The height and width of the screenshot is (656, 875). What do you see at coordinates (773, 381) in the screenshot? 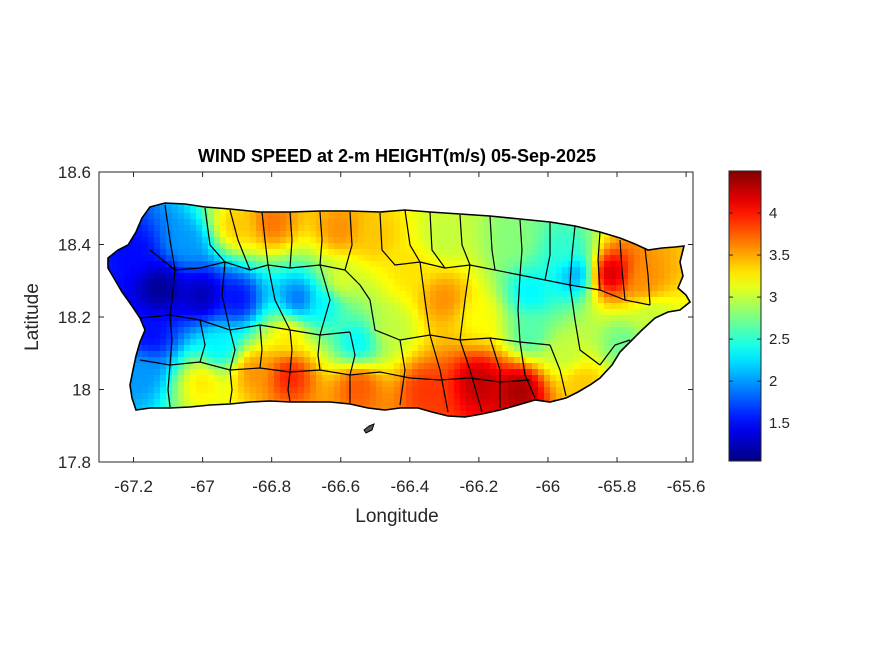
I see `colorbar-tick-label: 2` at bounding box center [773, 381].